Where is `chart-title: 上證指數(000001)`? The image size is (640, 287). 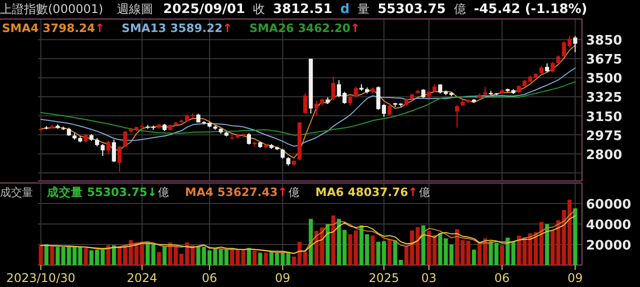
chart-title: 上證指數(000001) is located at coordinates (52, 9).